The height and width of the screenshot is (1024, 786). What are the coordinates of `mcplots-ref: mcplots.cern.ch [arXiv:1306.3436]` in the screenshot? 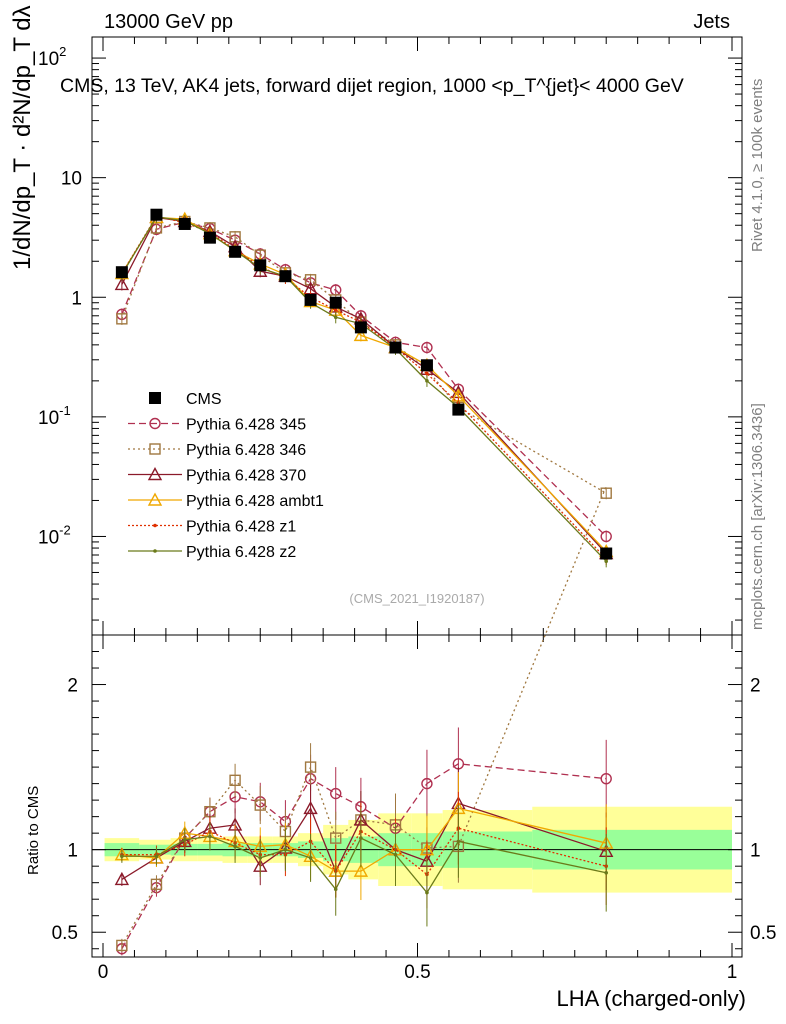 It's located at (757, 516).